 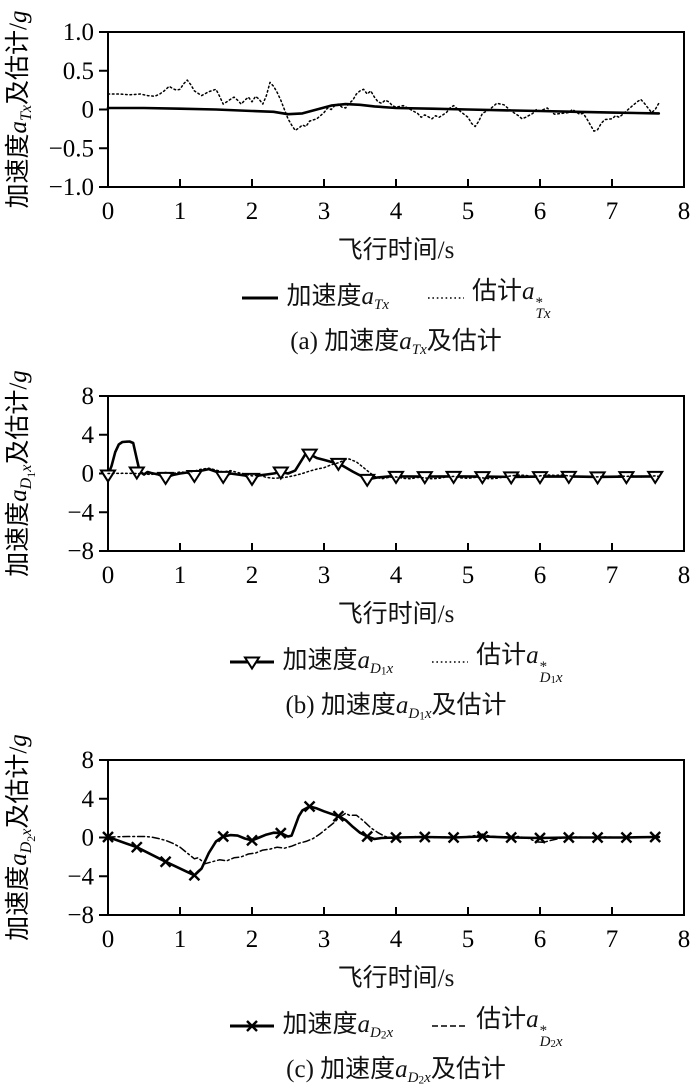 What do you see at coordinates (19, 110) in the screenshot?
I see `y-axis-label: 加速度aTx及估计/g` at bounding box center [19, 110].